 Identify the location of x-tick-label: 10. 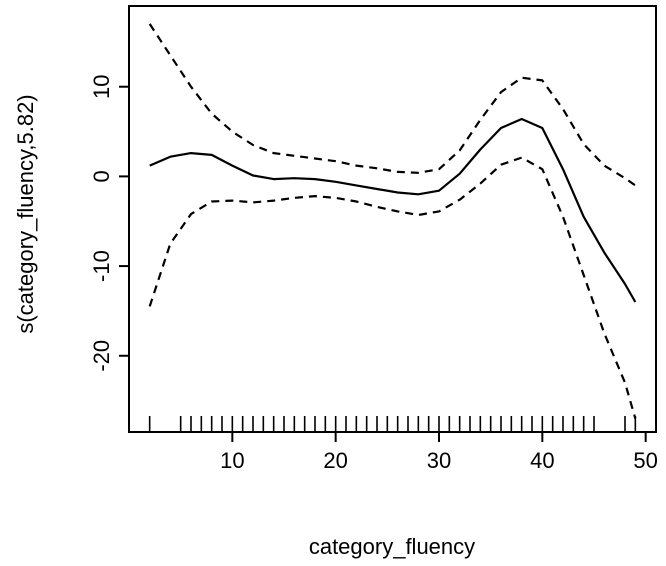
(232, 460).